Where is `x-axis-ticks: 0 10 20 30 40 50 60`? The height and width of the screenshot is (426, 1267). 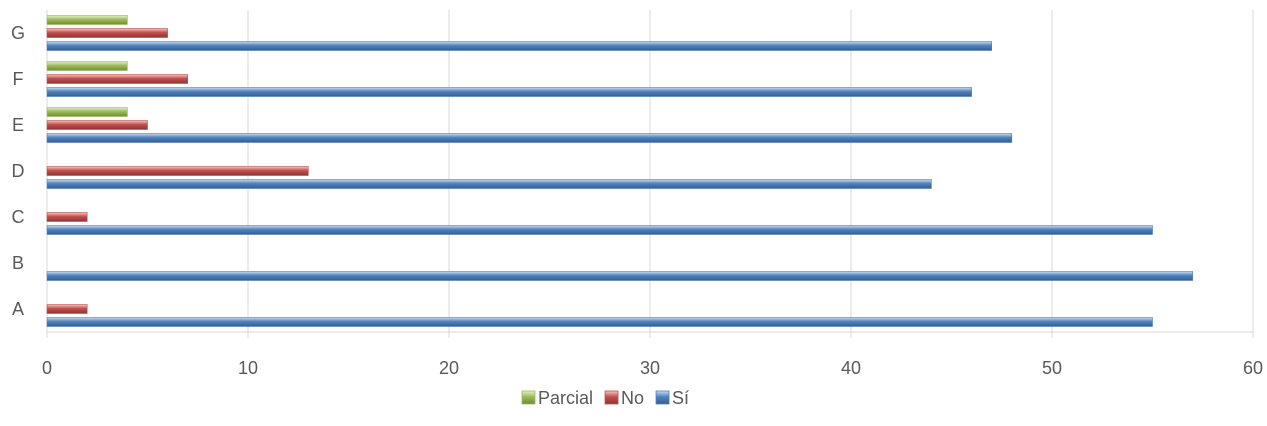
x-axis-ticks: 0 10 20 30 40 50 60 is located at coordinates (652, 368).